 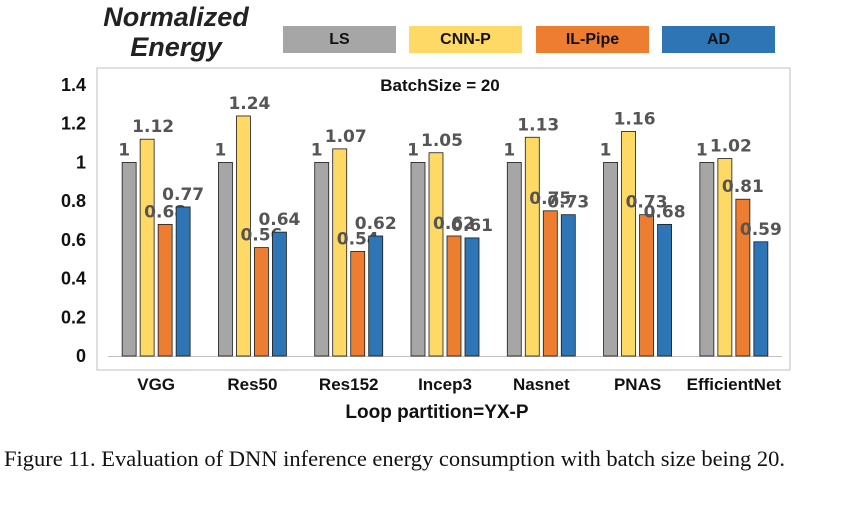 I want to click on legend-label-ls: LS, so click(x=339, y=39).